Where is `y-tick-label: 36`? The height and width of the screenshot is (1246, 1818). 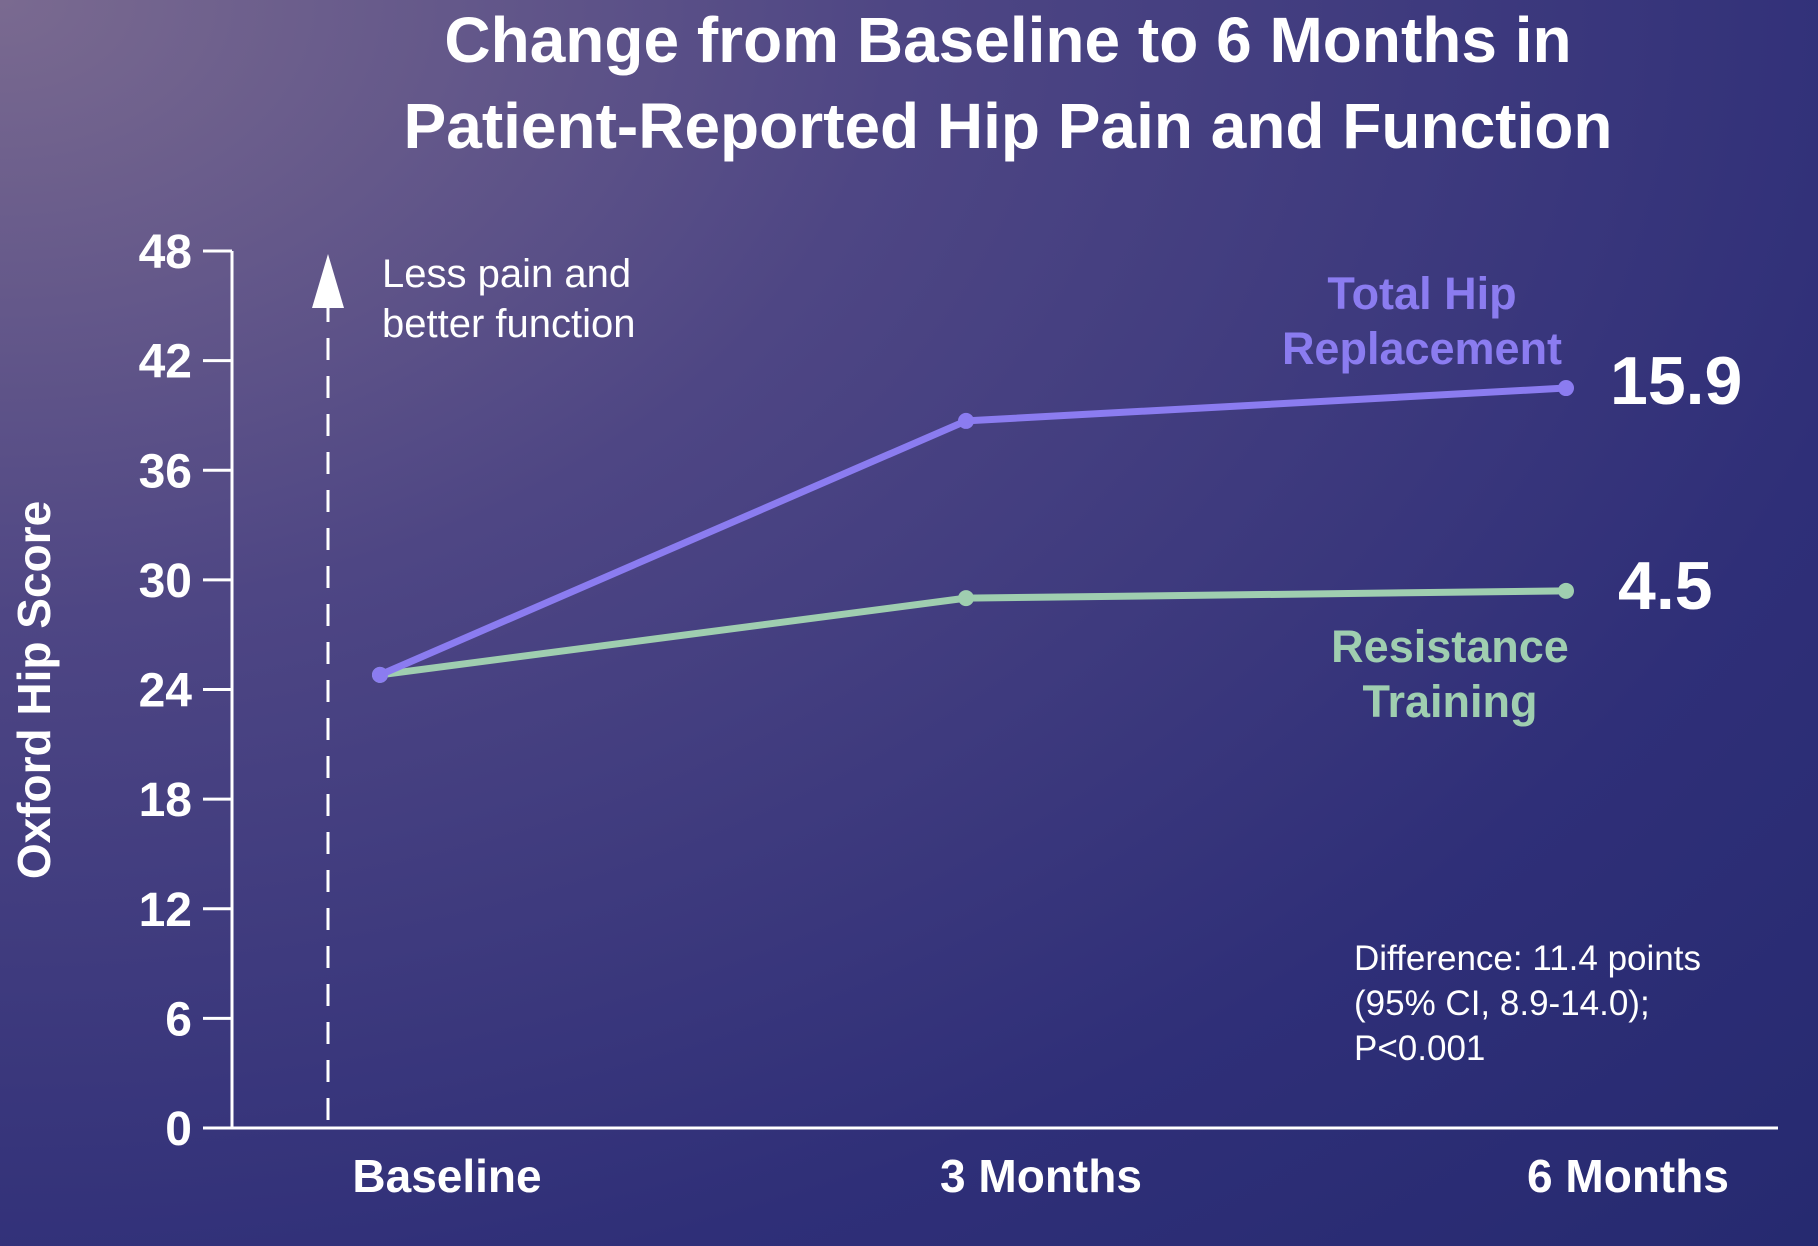 y-tick-label: 36 is located at coordinates (165, 471).